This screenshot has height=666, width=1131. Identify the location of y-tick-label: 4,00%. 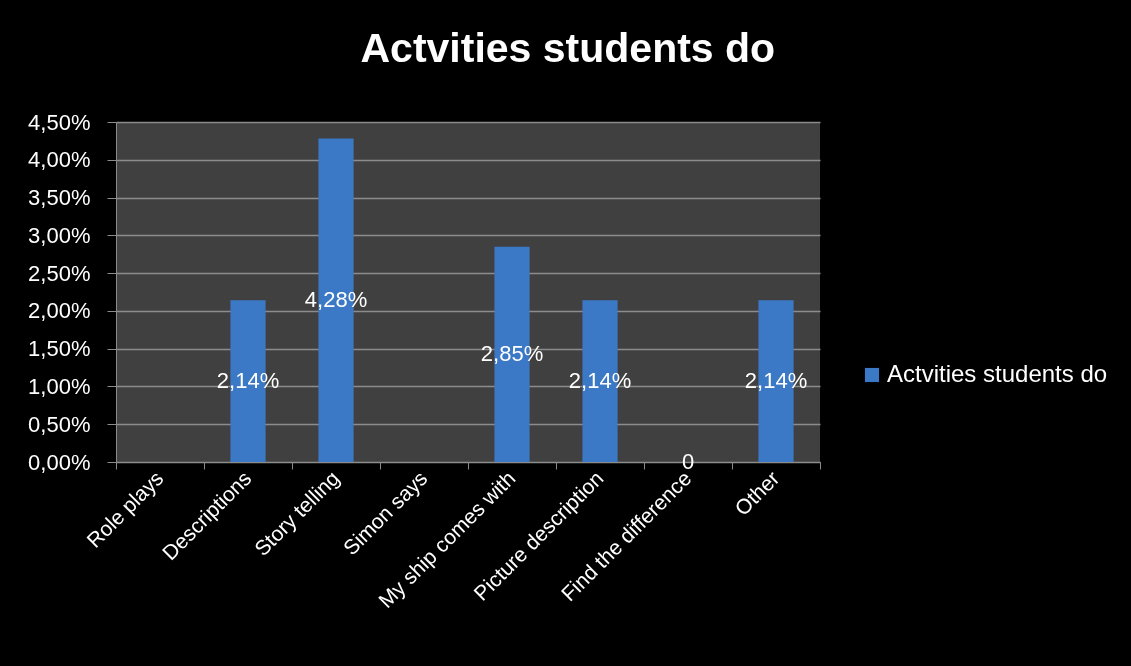
(59, 160).